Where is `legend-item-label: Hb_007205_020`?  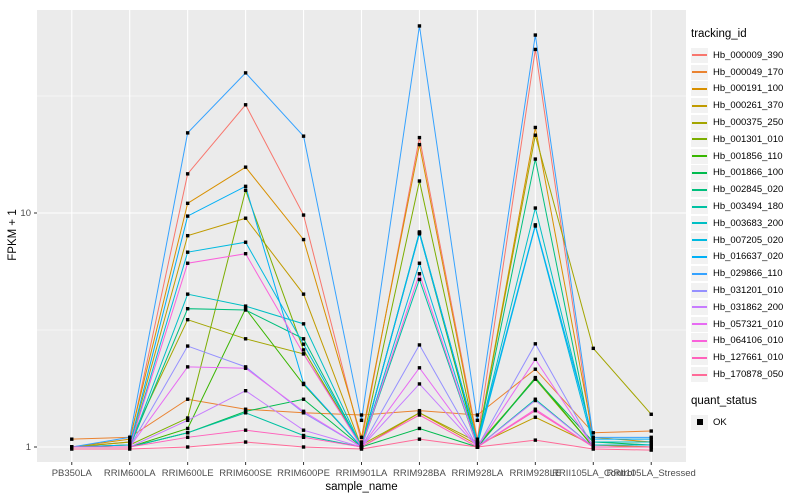
legend-item-label: Hb_007205_020 is located at coordinates (748, 240).